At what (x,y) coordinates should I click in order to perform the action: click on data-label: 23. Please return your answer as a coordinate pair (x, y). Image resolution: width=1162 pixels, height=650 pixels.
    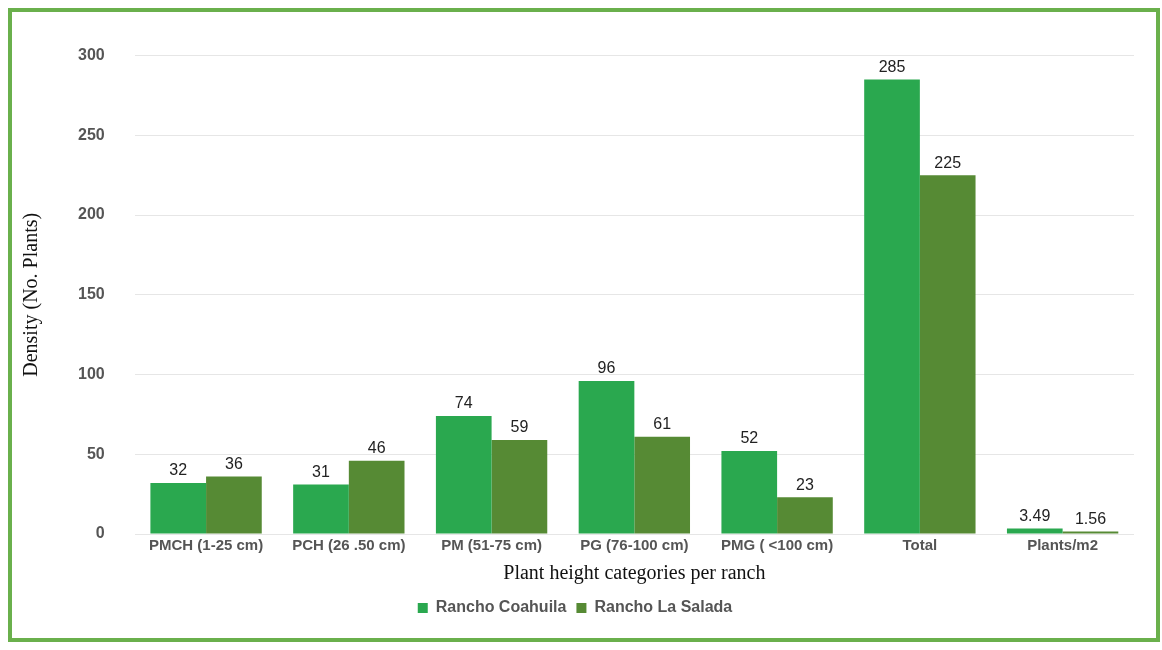
    Looking at the image, I should click on (805, 484).